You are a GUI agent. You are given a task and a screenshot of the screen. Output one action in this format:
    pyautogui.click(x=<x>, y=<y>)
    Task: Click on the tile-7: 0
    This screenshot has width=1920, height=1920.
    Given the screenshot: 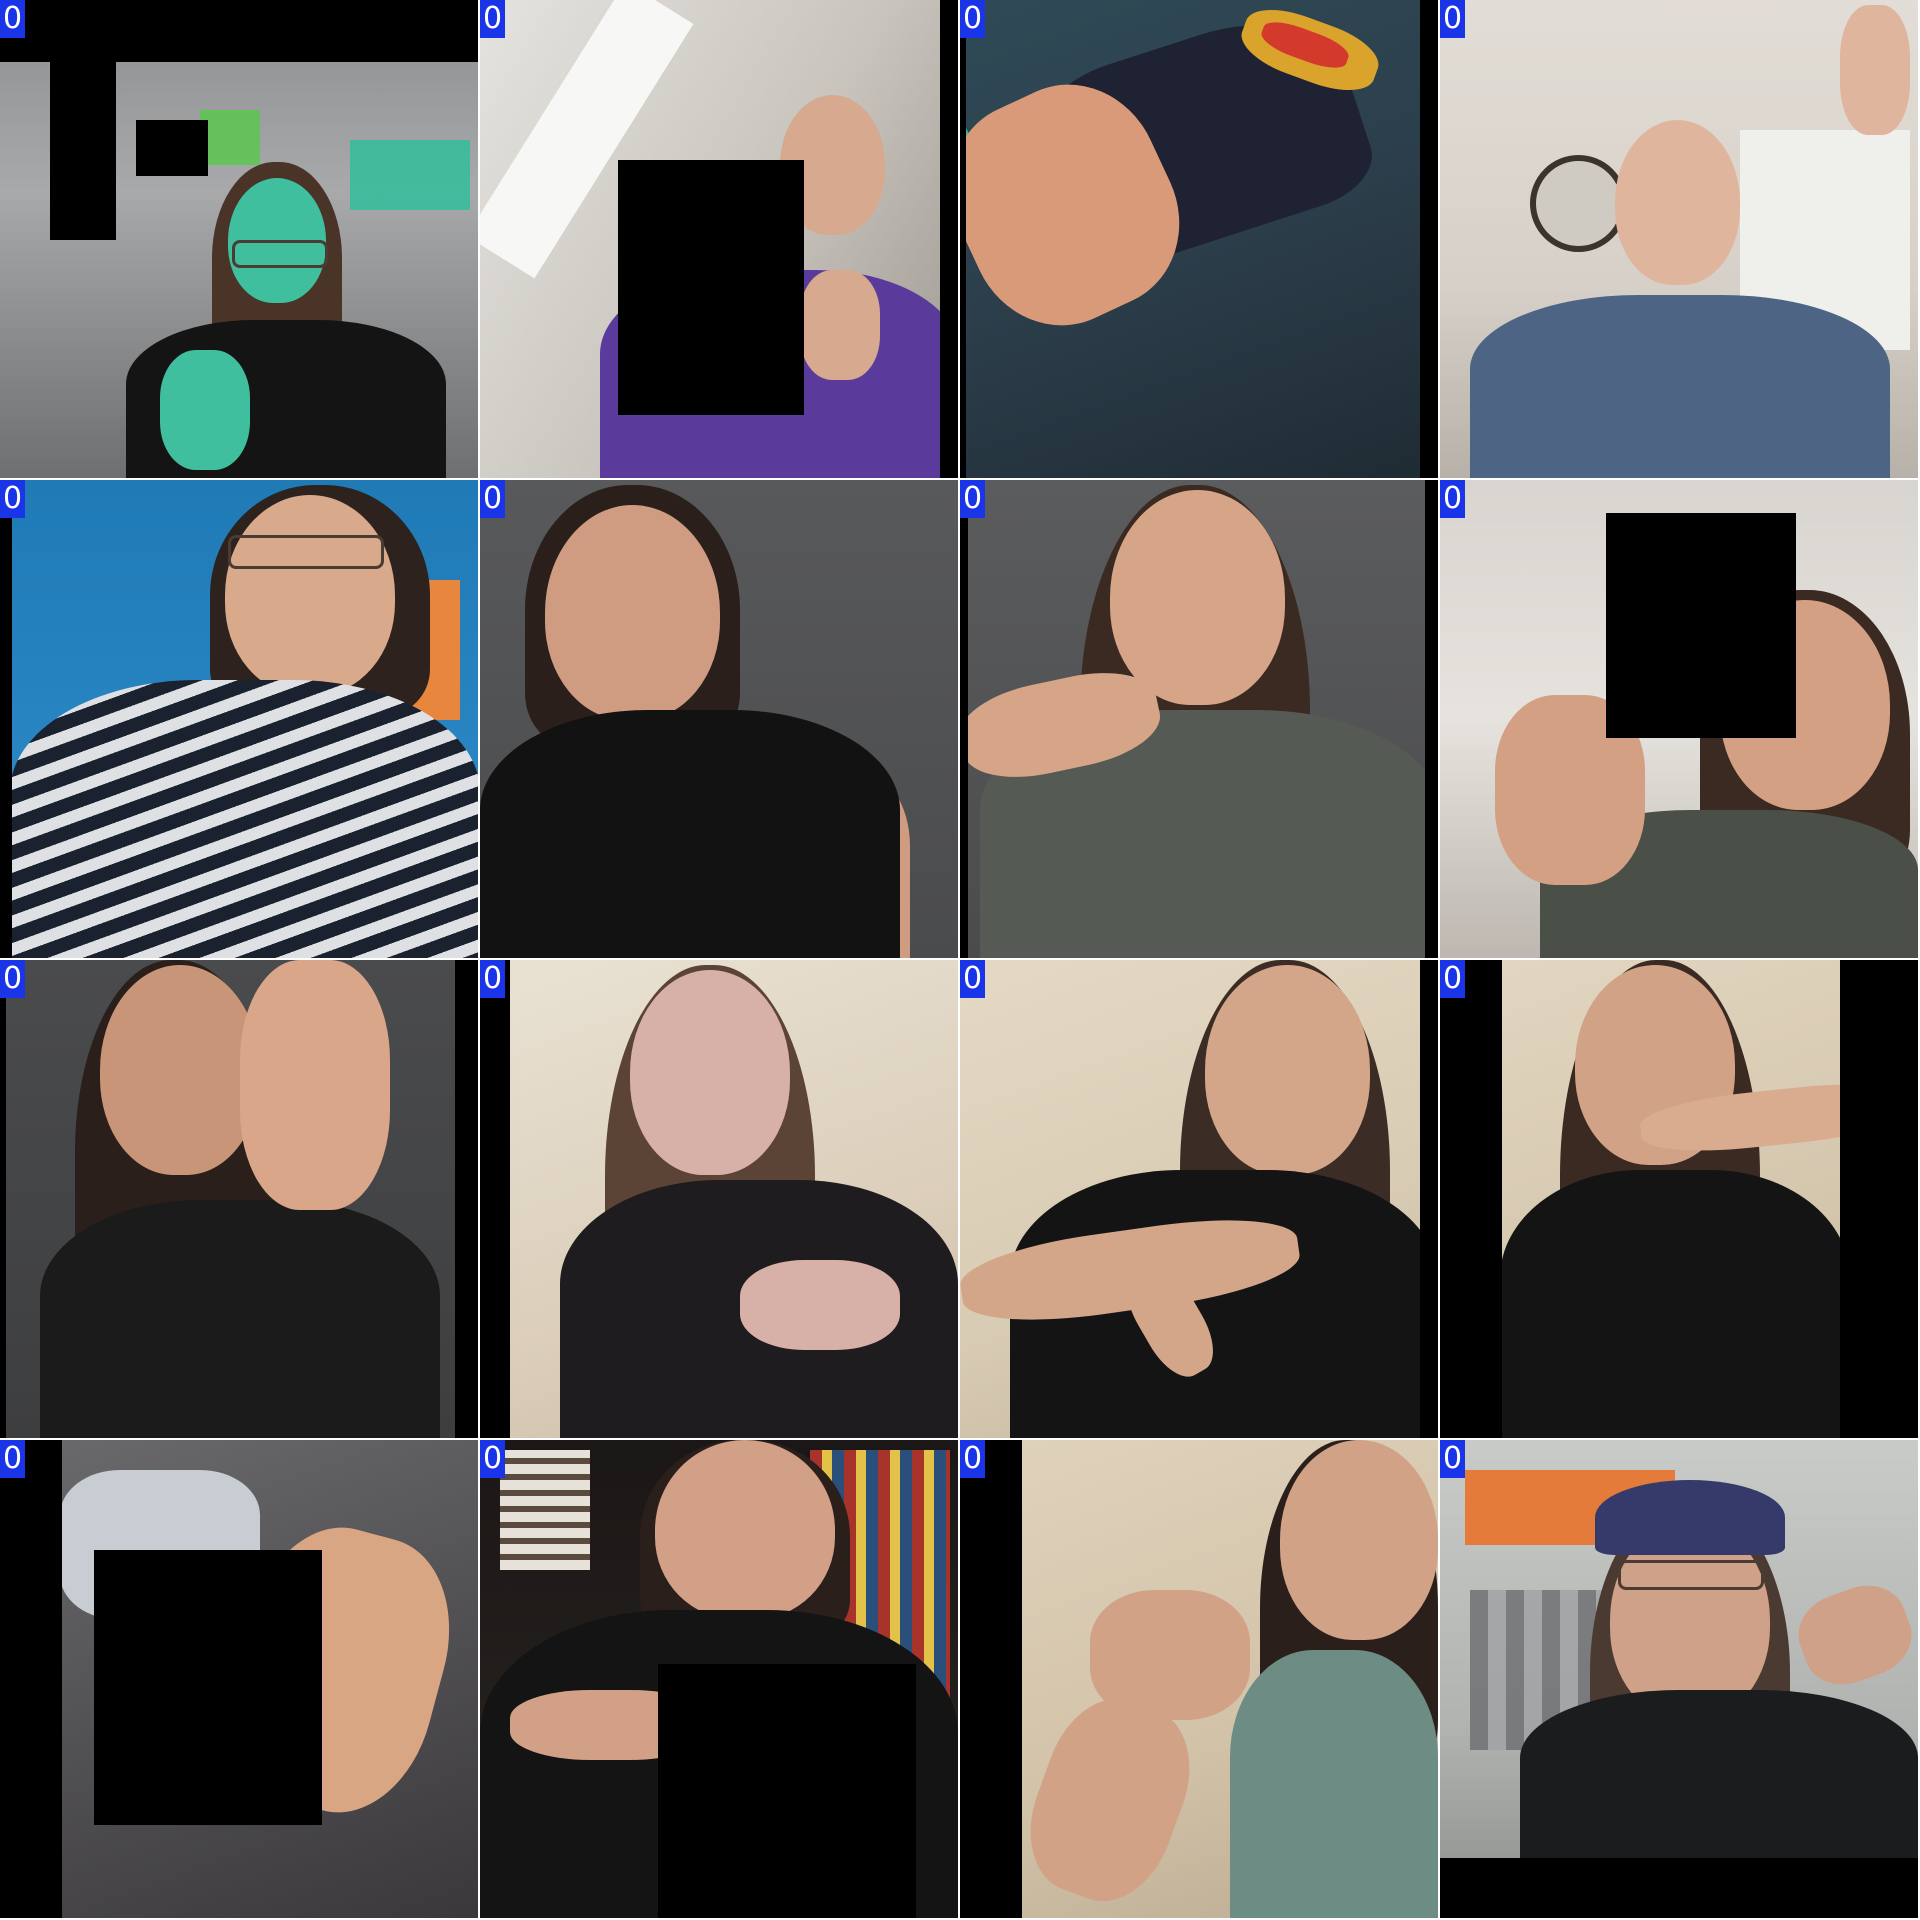 What is the action you would take?
    pyautogui.click(x=1199, y=719)
    